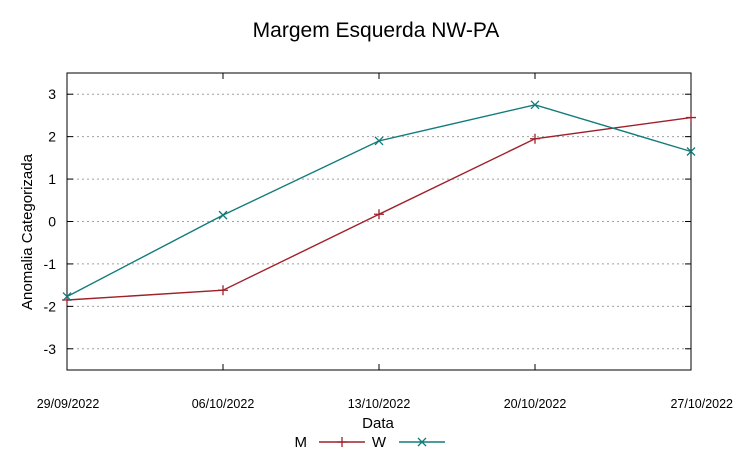  Describe the element at coordinates (50, 349) in the screenshot. I see `y-tick-label: -3` at that location.